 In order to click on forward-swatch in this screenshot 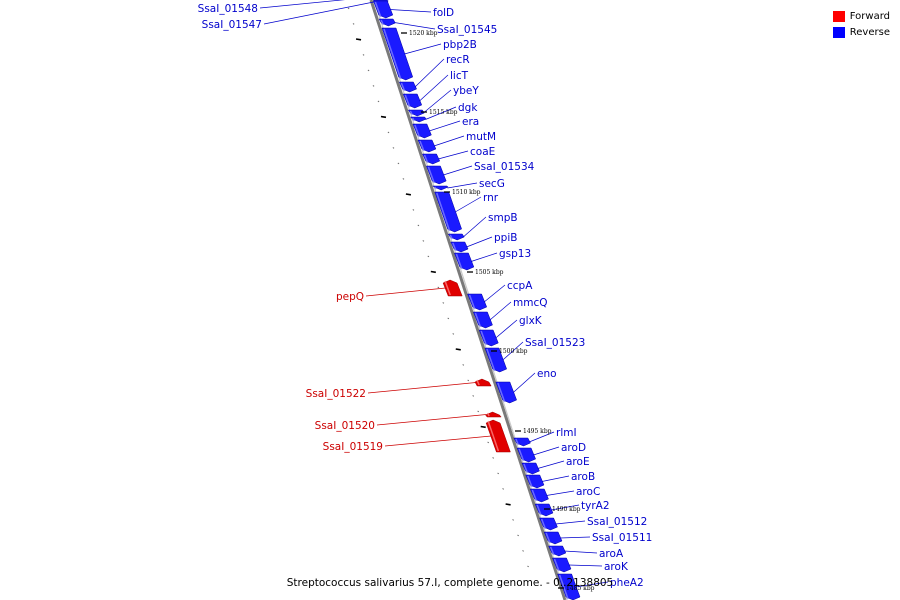, I will do `click(838, 16)`.